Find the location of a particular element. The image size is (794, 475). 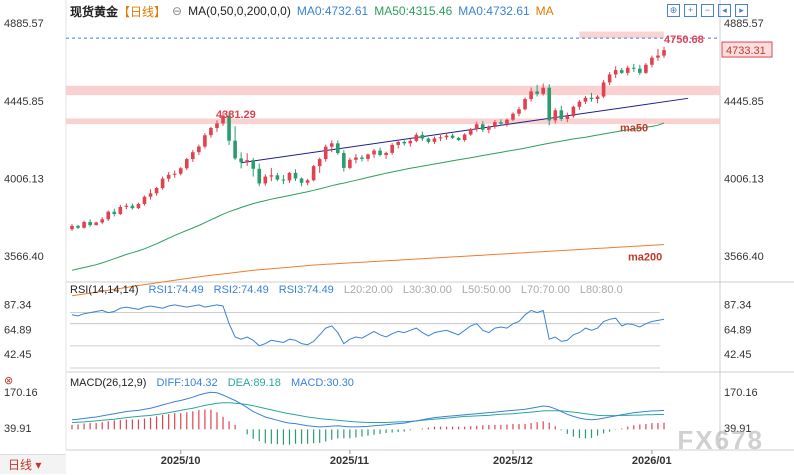

diff-value: DIFF:104.32 is located at coordinates (187, 383).